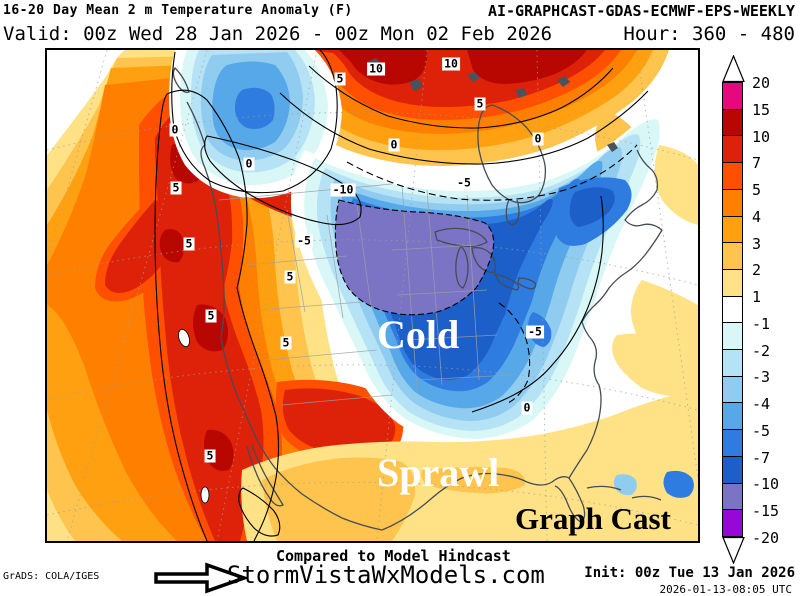  What do you see at coordinates (766, 511) in the screenshot?
I see `colorbar-tick-label: -15` at bounding box center [766, 511].